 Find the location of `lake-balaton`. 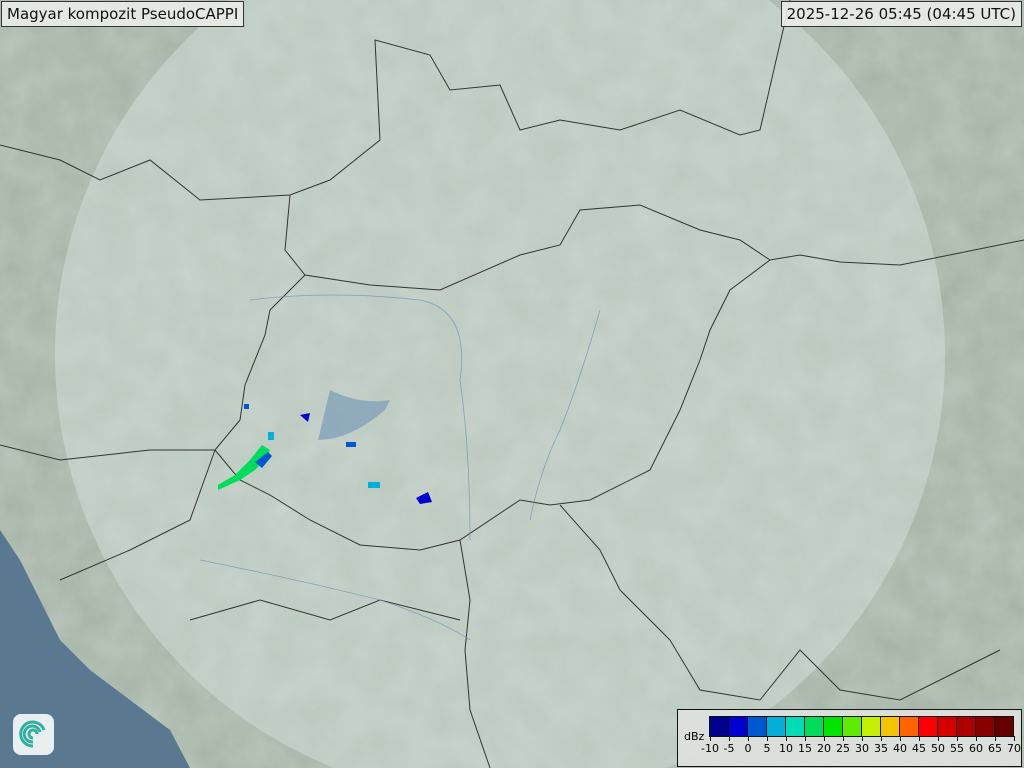

lake-balaton is located at coordinates (354, 415).